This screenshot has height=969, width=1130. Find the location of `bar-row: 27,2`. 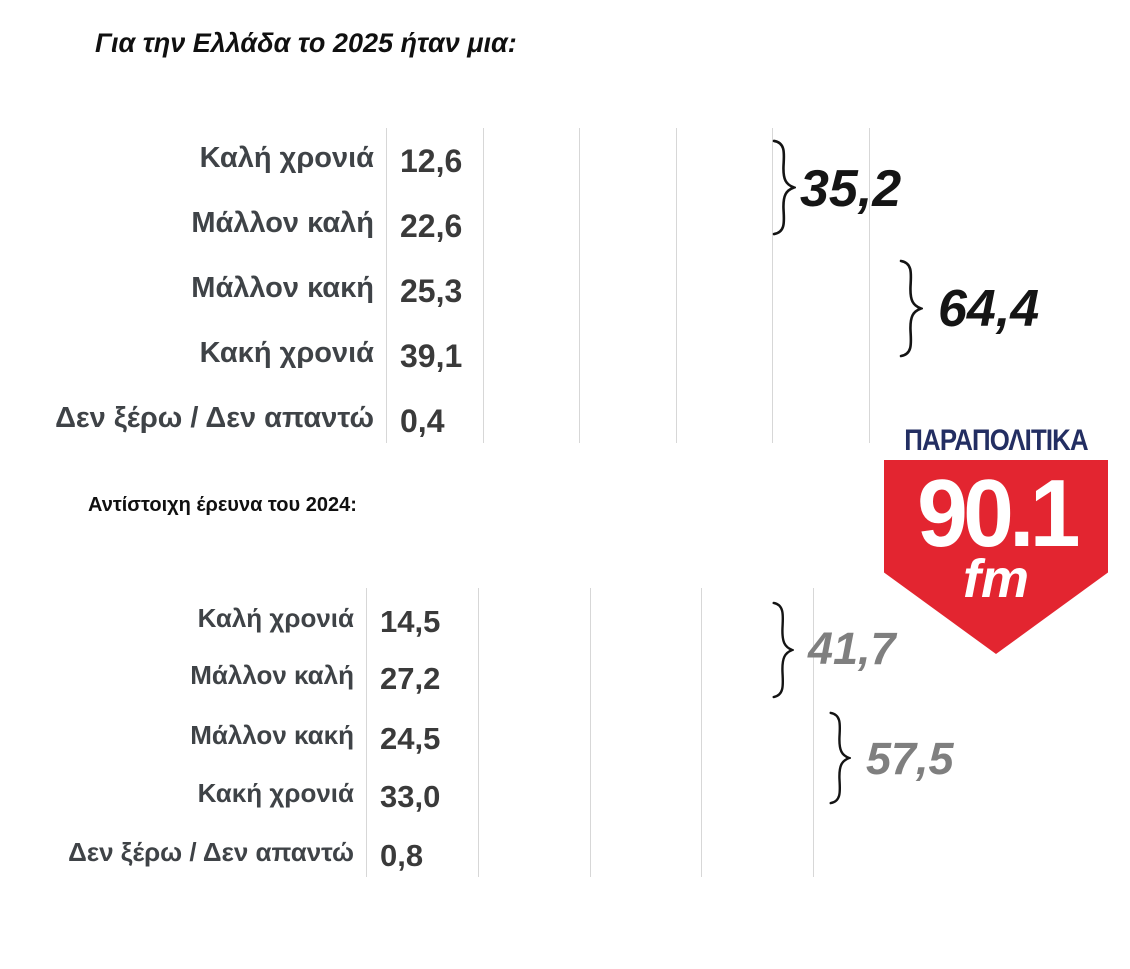

bar-row: 27,2 is located at coordinates (403, 679).